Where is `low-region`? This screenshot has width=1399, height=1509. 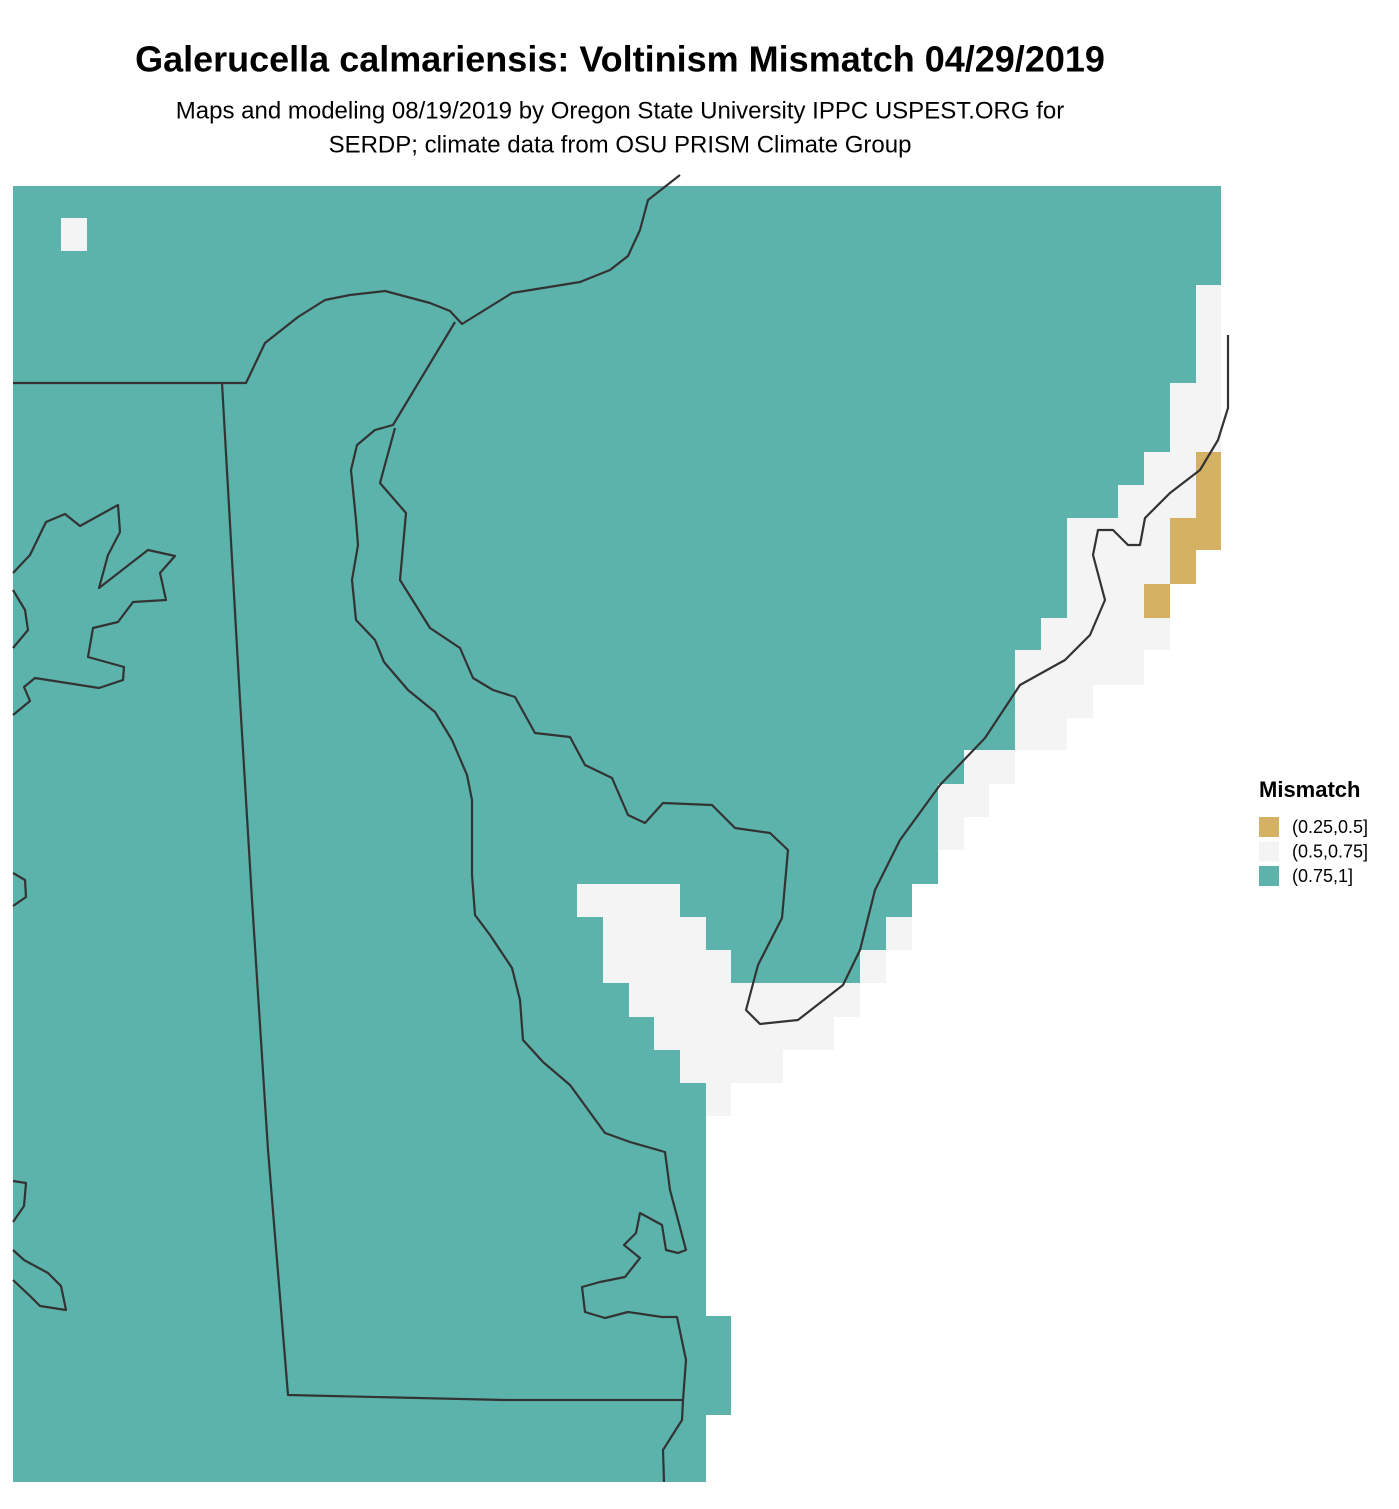
low-region is located at coordinates (1195, 518).